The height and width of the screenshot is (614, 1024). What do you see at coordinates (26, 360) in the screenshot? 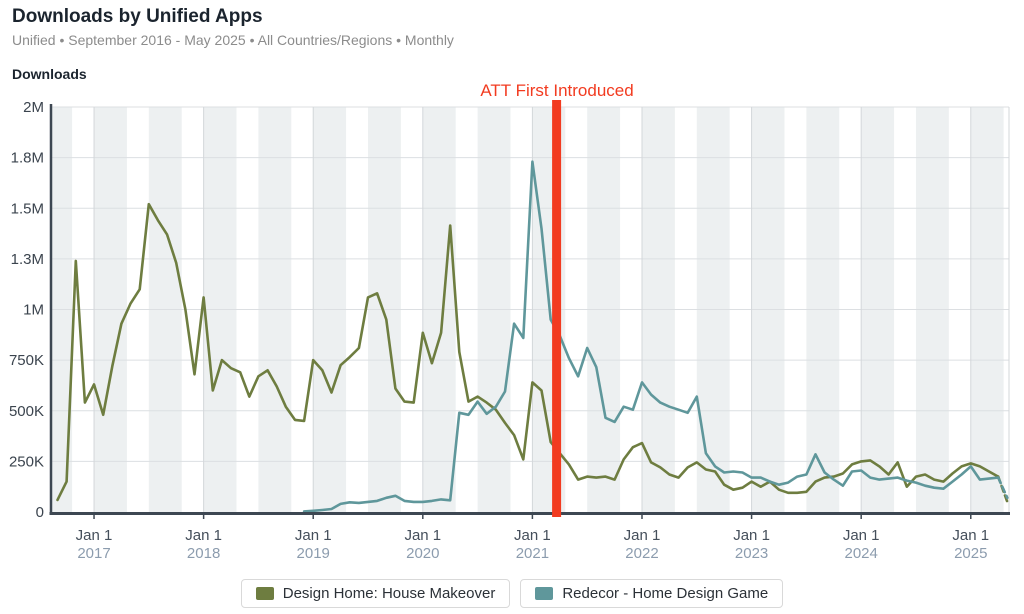
I see `y-tick-label: 750K` at bounding box center [26, 360].